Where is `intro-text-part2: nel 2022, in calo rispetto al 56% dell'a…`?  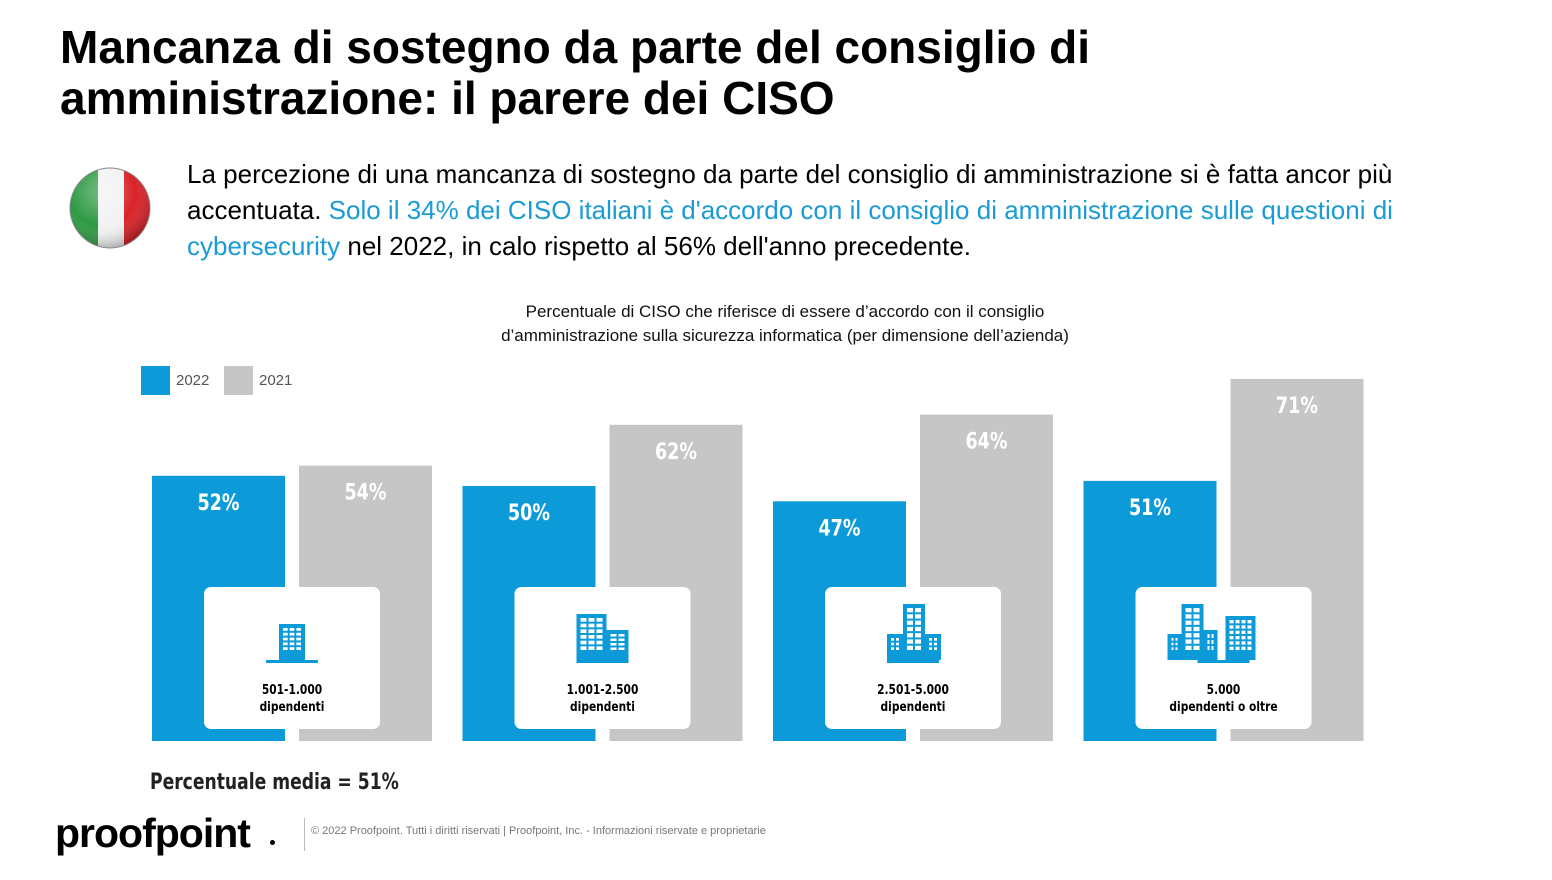 intro-text-part2: nel 2022, in calo rispetto al 56% dell'a… is located at coordinates (655, 246).